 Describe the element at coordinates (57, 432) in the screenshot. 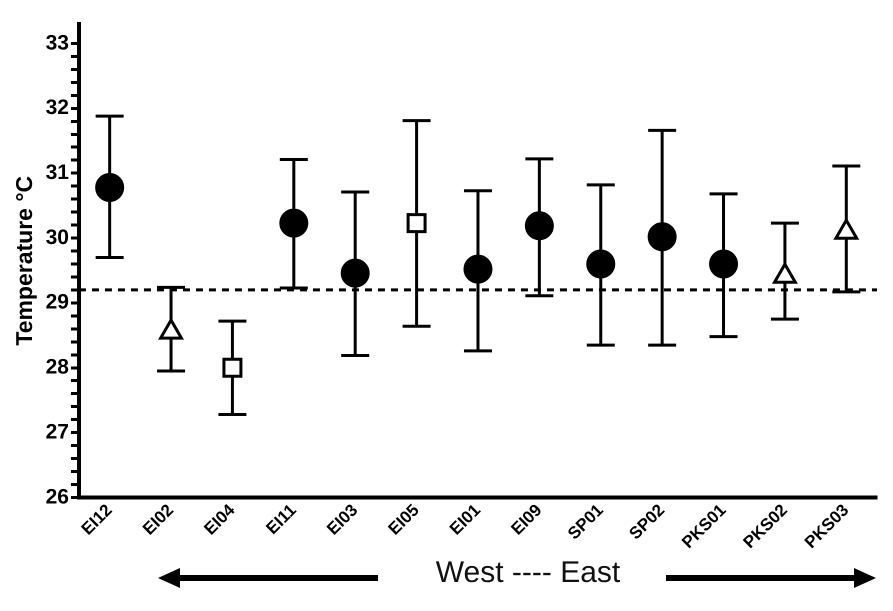

I see `y-tick-label: 27` at that location.